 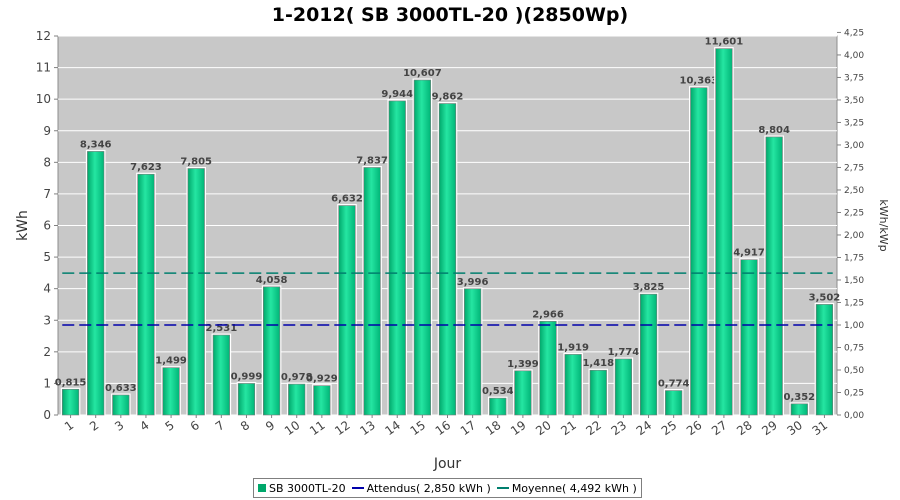 I want to click on legend-label-expected: Attendus( 2,850 kWh ), so click(x=428, y=488).